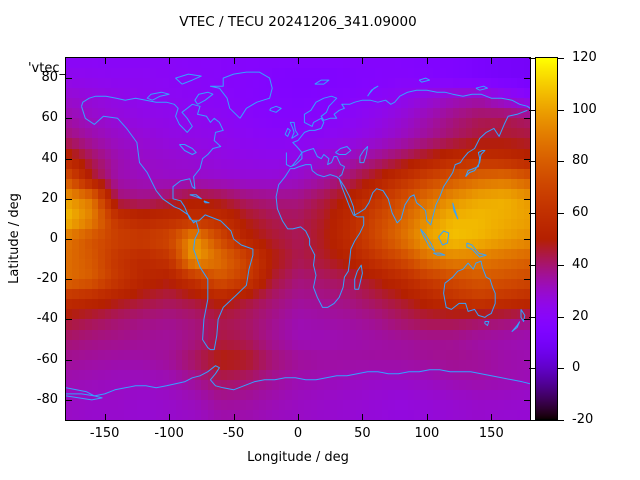  What do you see at coordinates (580, 213) in the screenshot?
I see `colorbar-tick-label: 60` at bounding box center [580, 213].